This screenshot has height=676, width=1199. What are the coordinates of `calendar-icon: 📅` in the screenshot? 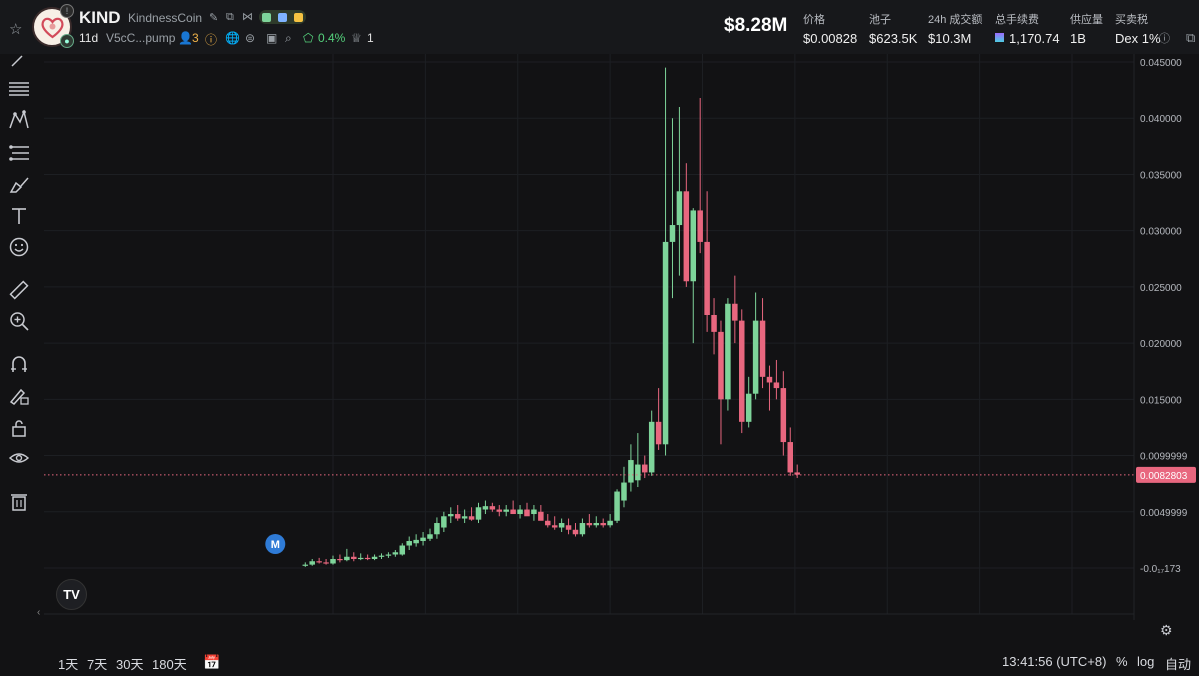 It's located at (212, 662).